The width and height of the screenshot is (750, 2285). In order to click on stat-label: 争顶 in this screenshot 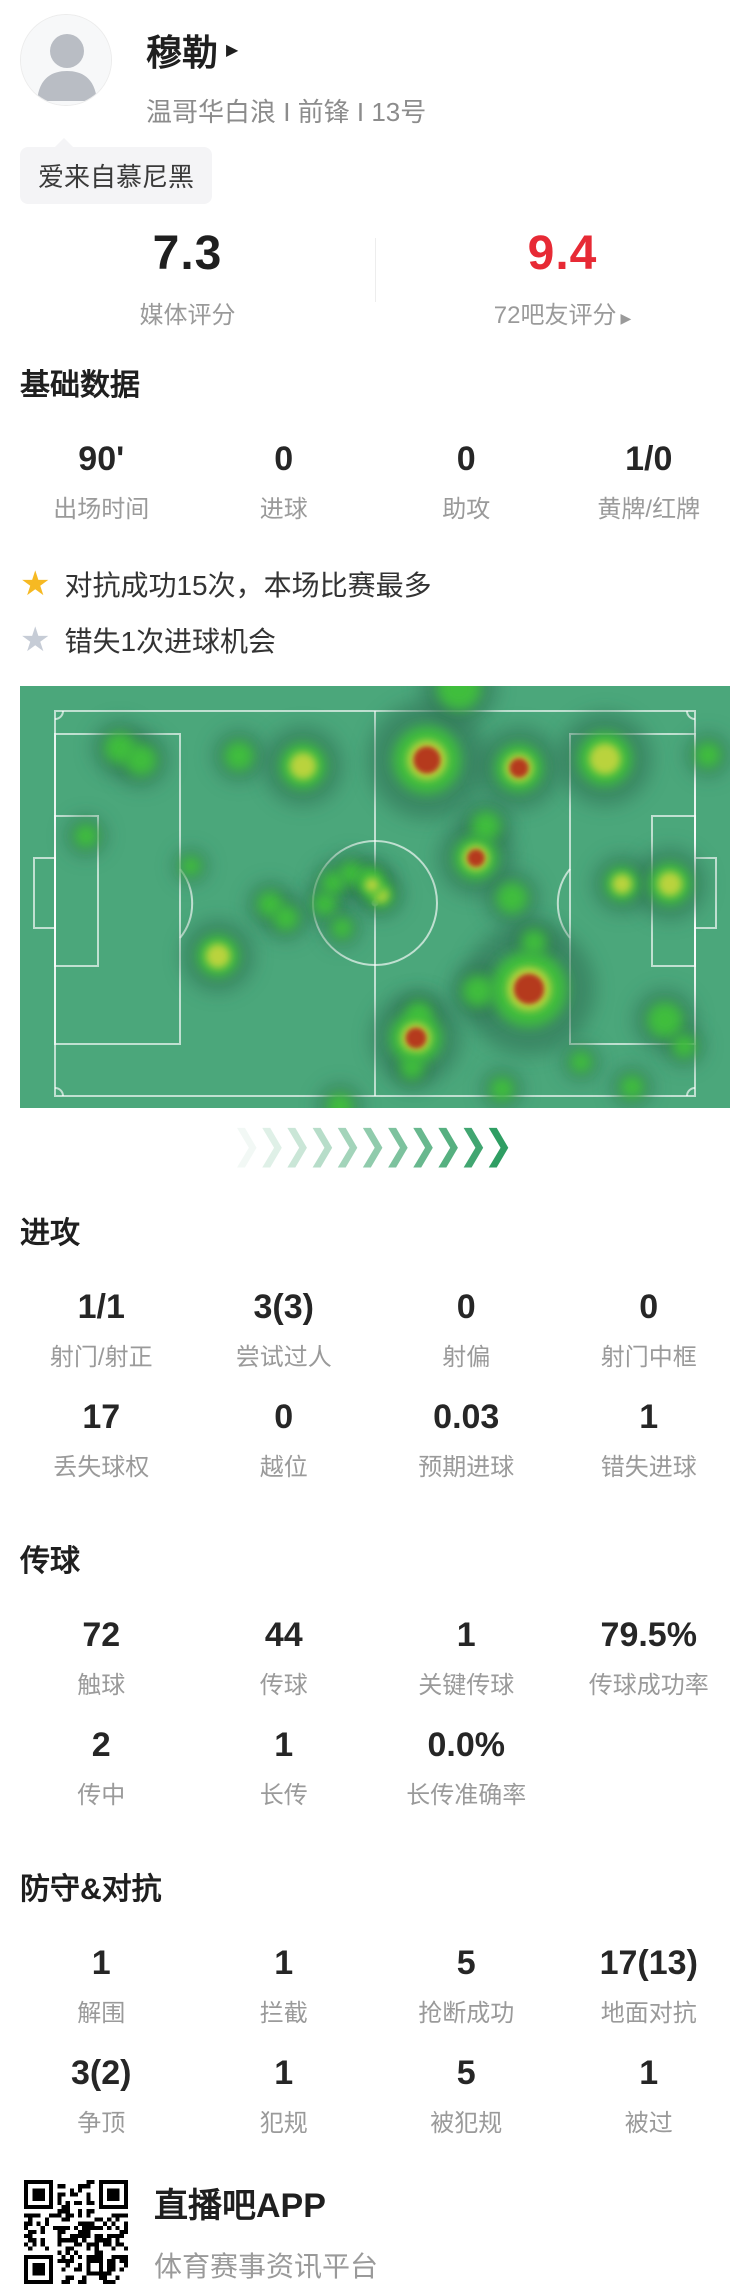, I will do `click(101, 2123)`.